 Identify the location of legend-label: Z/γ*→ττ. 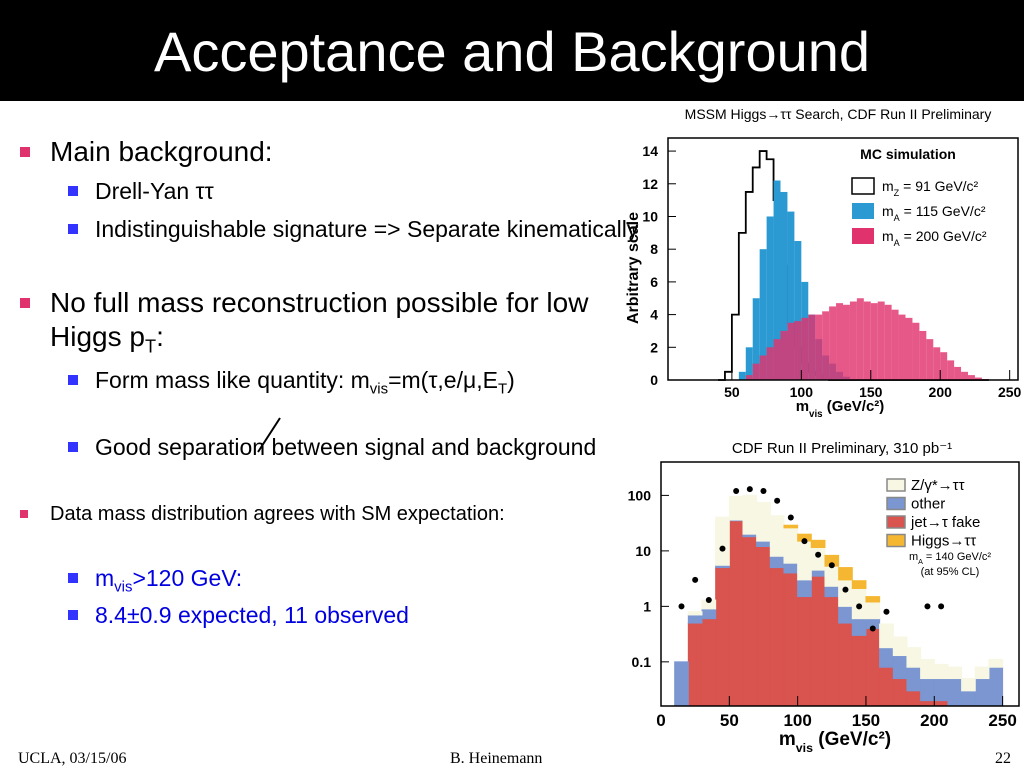
(938, 485).